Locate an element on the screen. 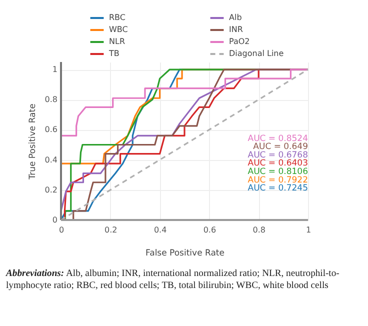 Image resolution: width=368 pixels, height=326 pixels. y-tick-label: 0 is located at coordinates (55, 220).